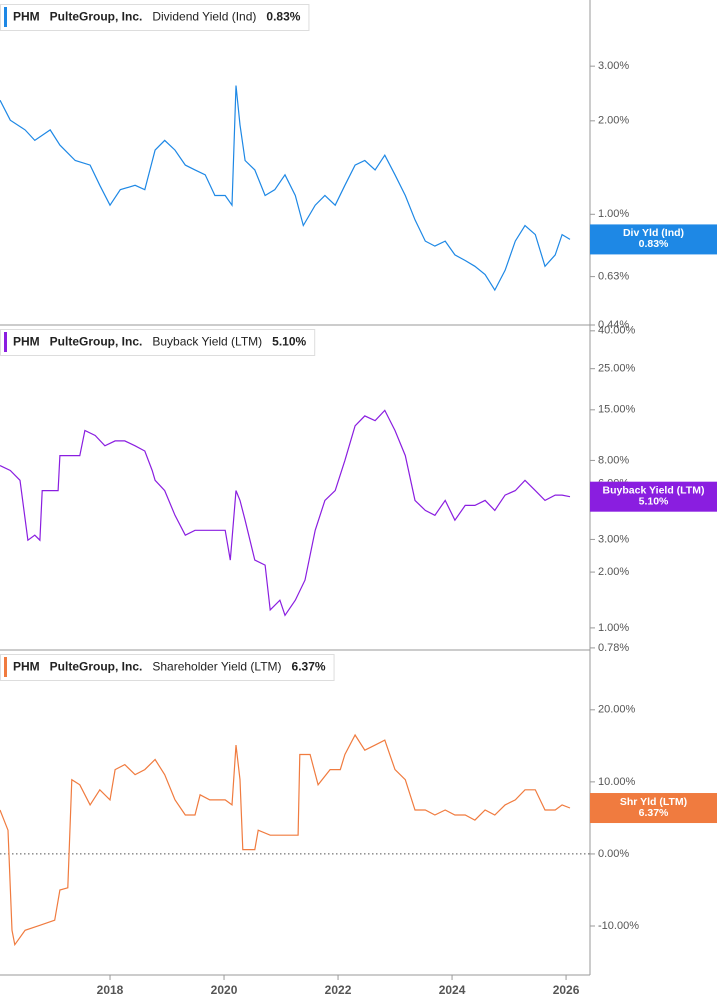  Describe the element at coordinates (309, 667) in the screenshot. I see `legend-value: 6.37%` at that location.